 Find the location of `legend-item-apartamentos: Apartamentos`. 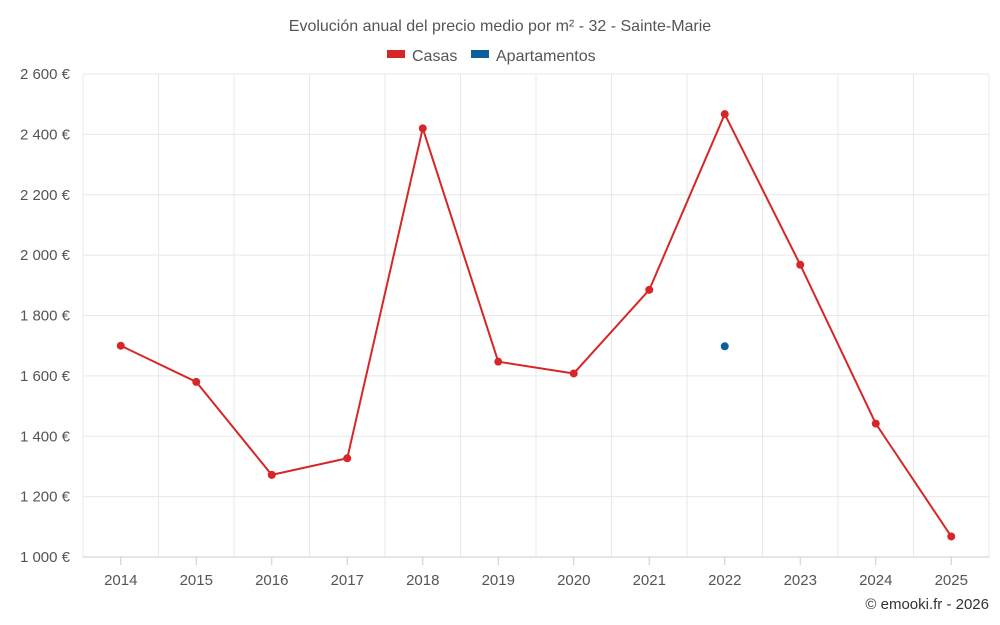

legend-item-apartamentos: Apartamentos is located at coordinates (533, 56).